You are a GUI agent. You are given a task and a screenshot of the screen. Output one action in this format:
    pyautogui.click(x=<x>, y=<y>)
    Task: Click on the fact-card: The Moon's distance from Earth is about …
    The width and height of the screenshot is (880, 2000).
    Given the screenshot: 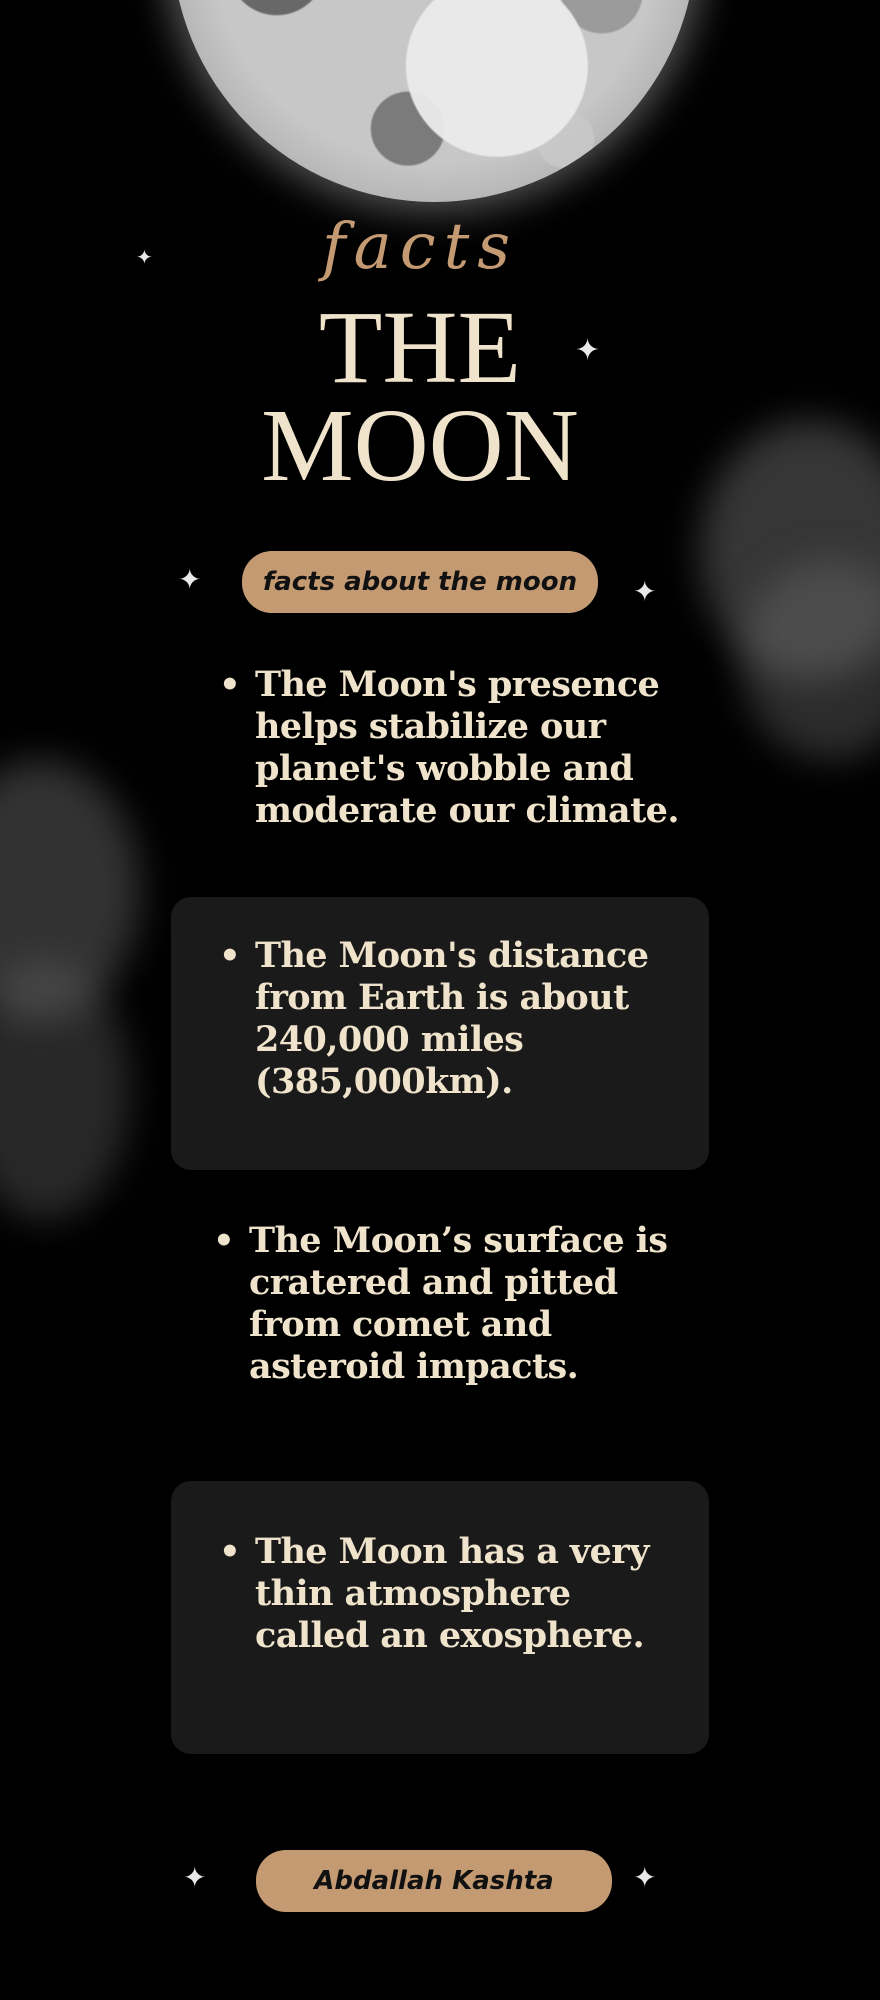 What is the action you would take?
    pyautogui.click(x=440, y=1033)
    